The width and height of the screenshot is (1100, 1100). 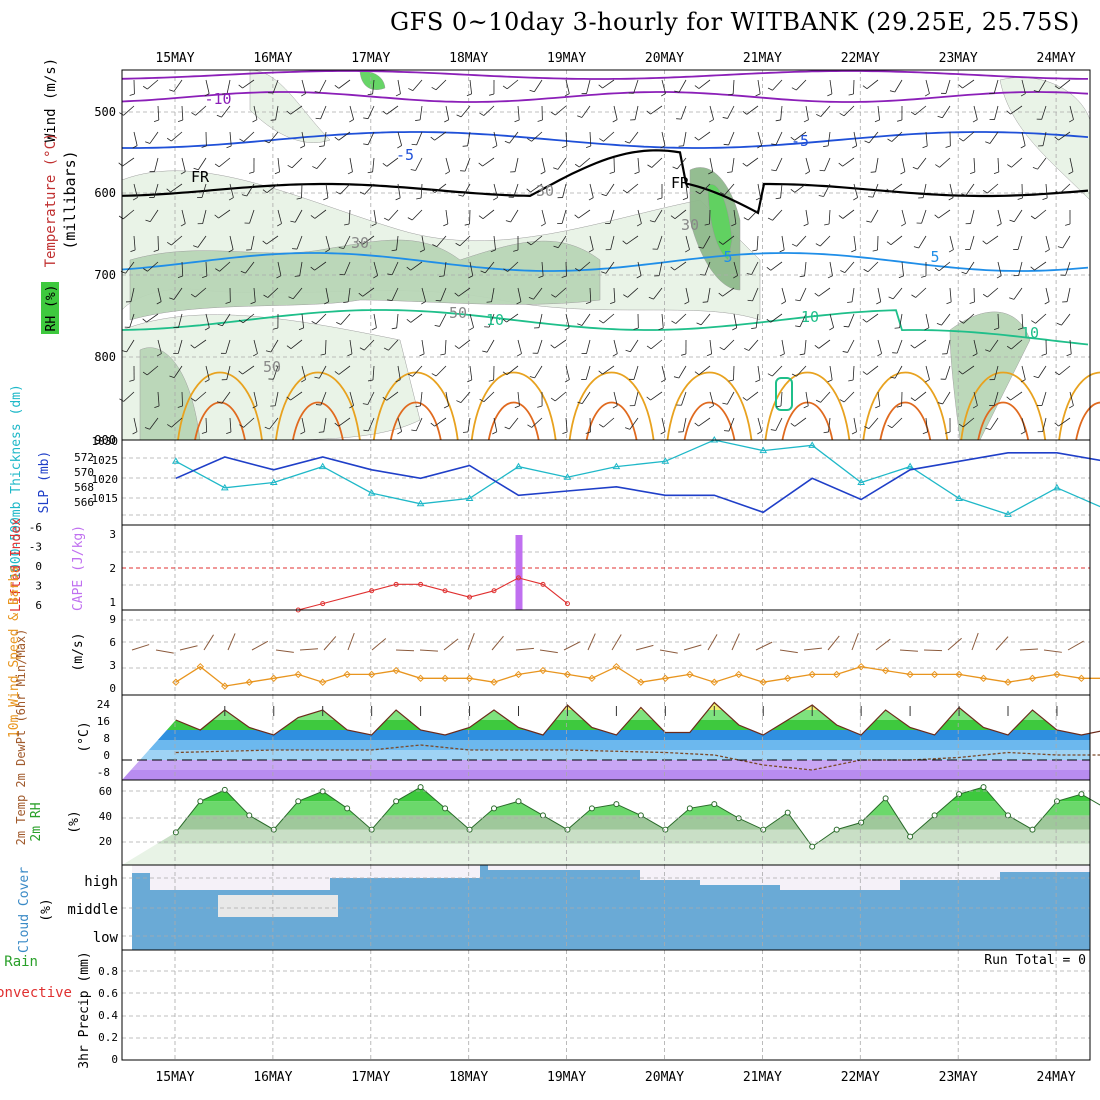 What do you see at coordinates (105, 275) in the screenshot?
I see `y-tick-label: 700` at bounding box center [105, 275].